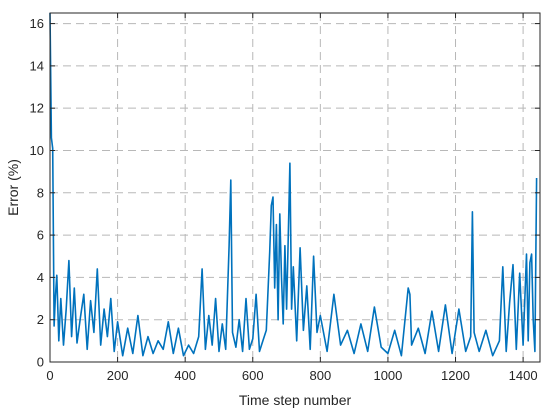 This screenshot has width=550, height=414. What do you see at coordinates (185, 375) in the screenshot?
I see `x-tick-label: 400` at bounding box center [185, 375].